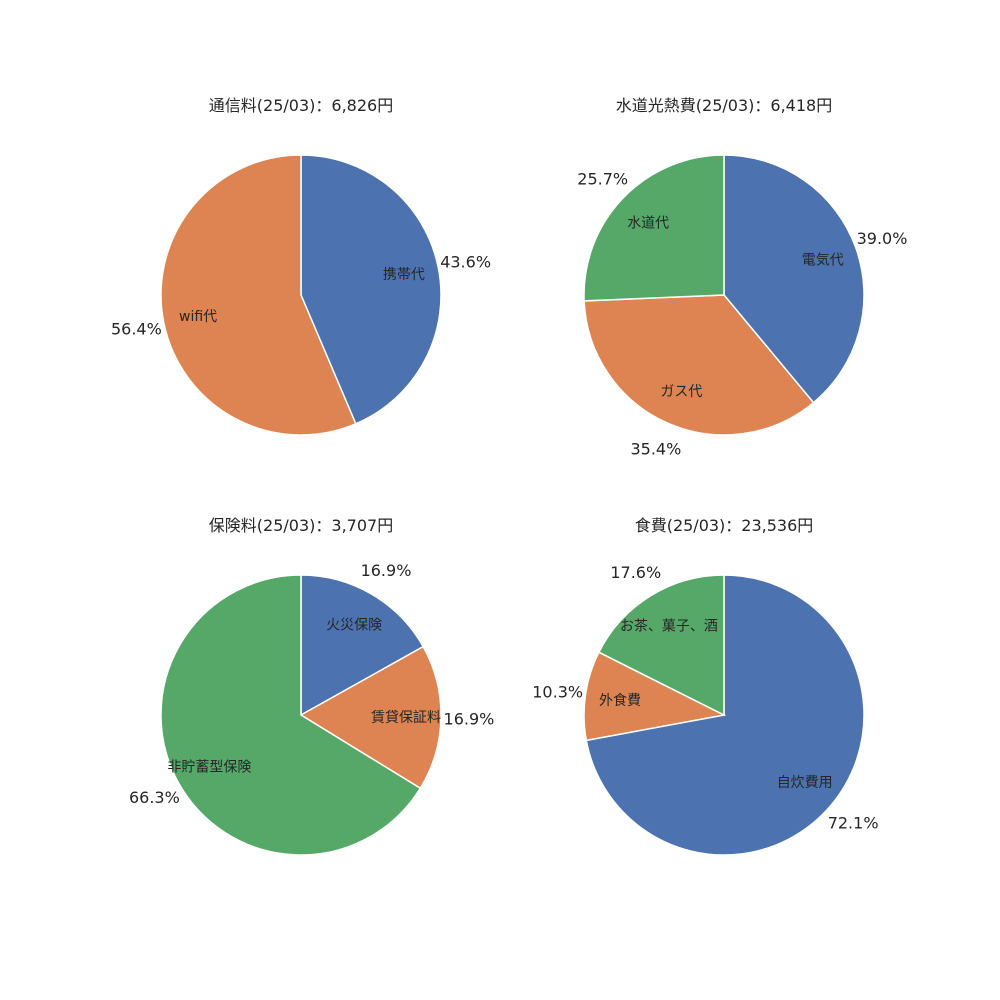 Image resolution: width=1000 pixels, height=1000 pixels. Describe the element at coordinates (648, 223) in the screenshot. I see `slice-label: 水道代` at that location.